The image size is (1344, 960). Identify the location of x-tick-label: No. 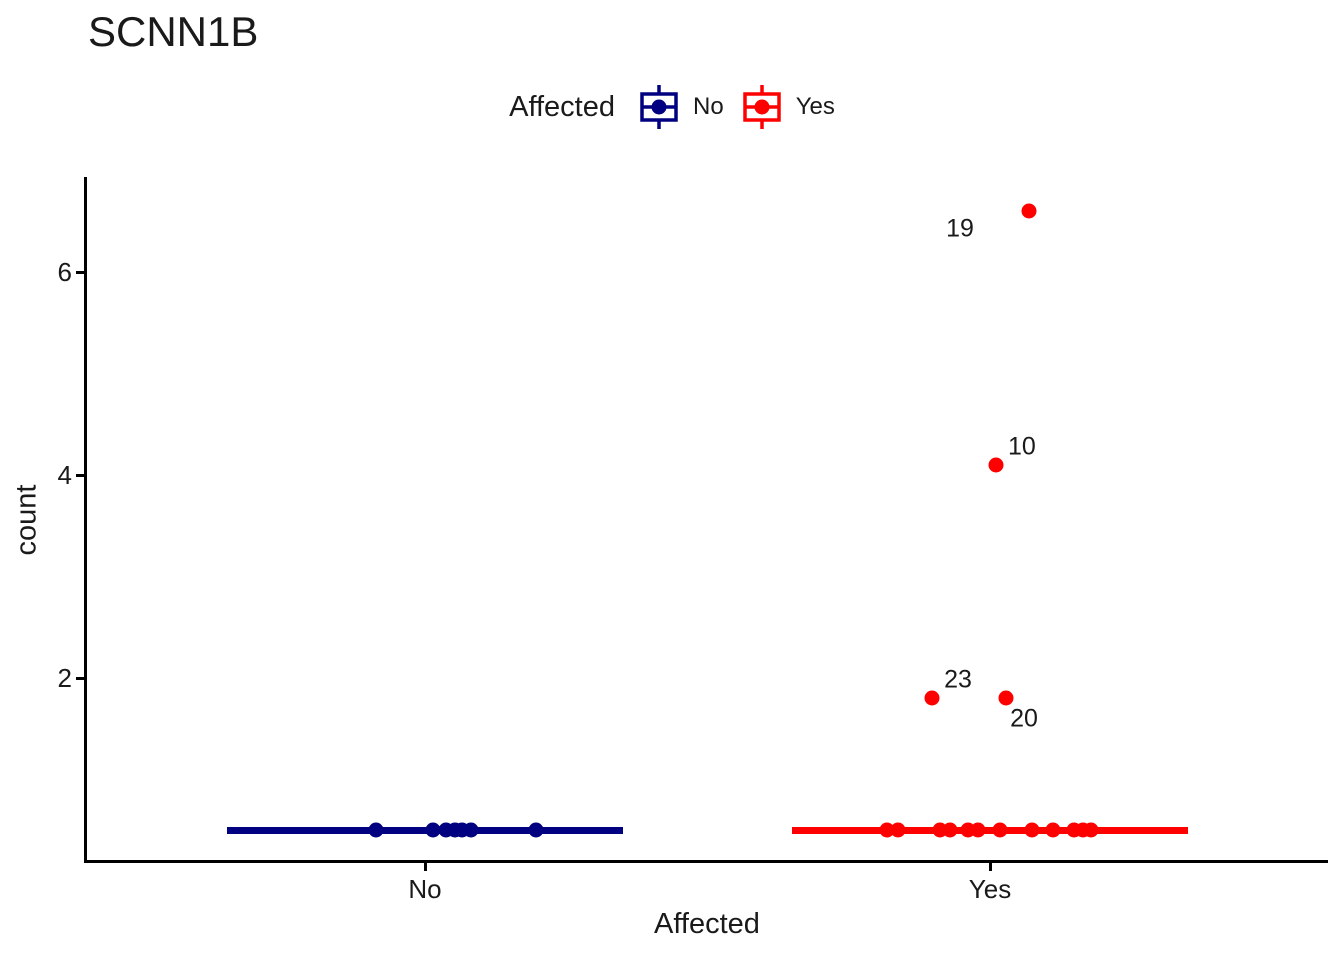
(425, 889).